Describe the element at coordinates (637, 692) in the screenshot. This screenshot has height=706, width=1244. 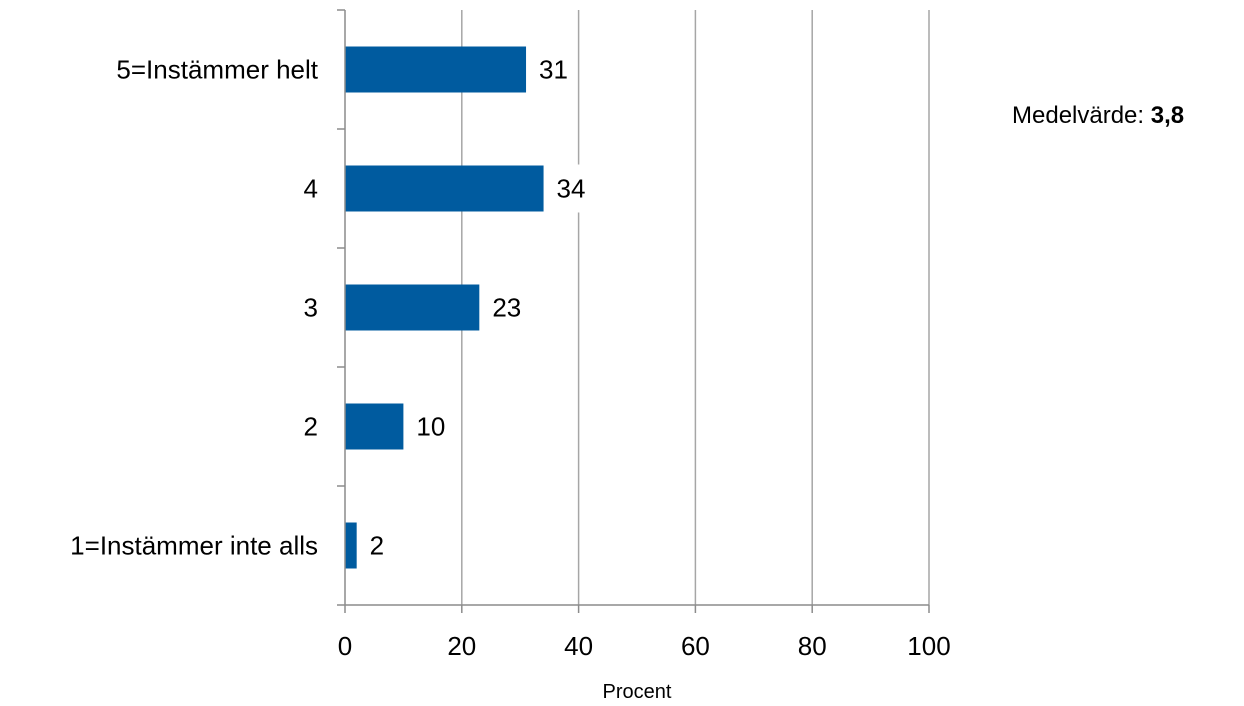
I see `x-axis-label: Procent` at that location.